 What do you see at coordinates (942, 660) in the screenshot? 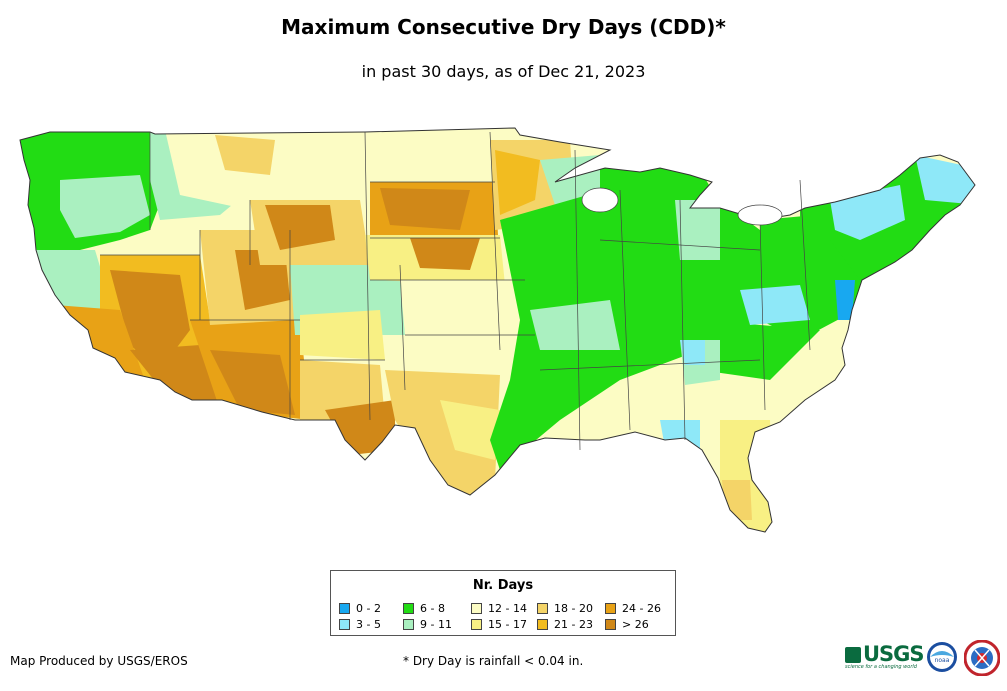
I see `noaa-logo-text: noaa` at bounding box center [942, 660].